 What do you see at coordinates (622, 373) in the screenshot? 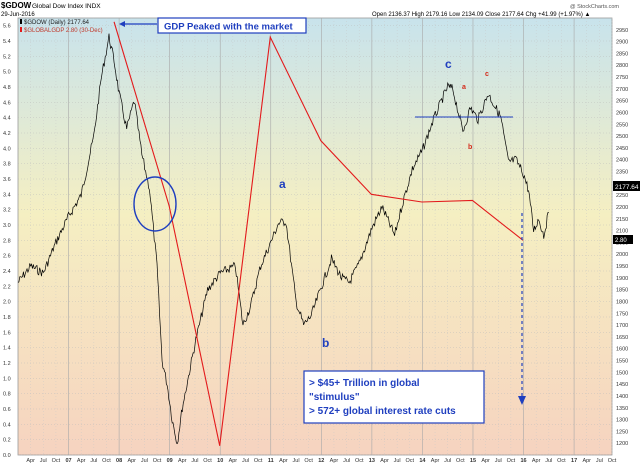
I see `right-tick-label: 1500` at bounding box center [622, 373].